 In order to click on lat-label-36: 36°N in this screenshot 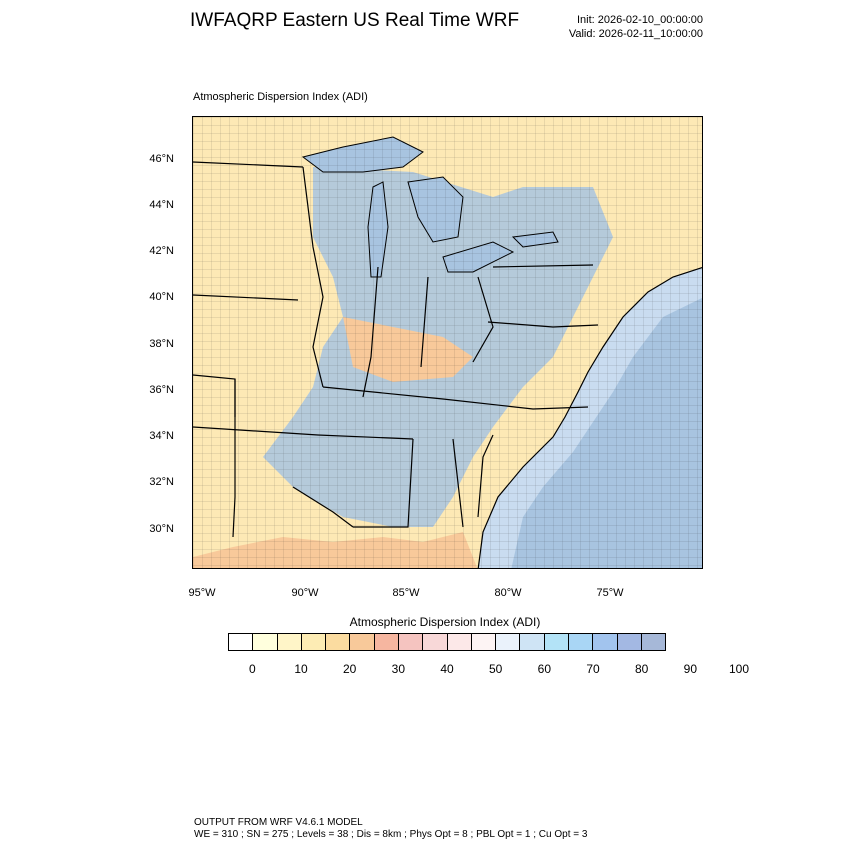, I will do `click(161, 390)`.